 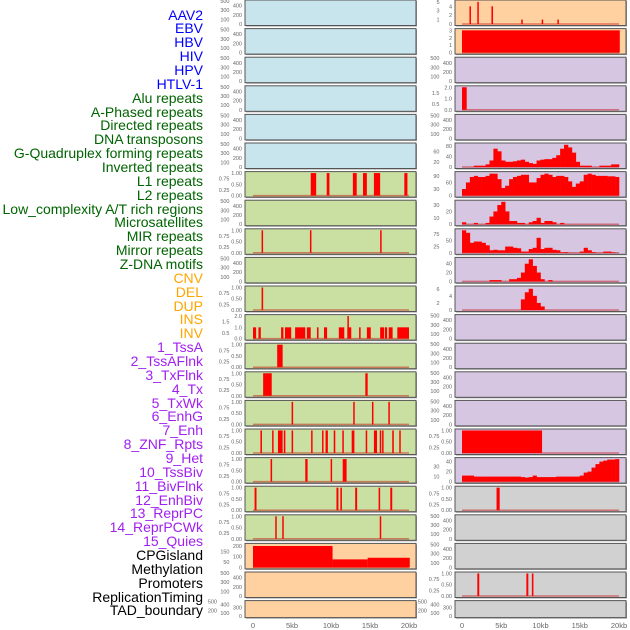 What do you see at coordinates (151, 125) in the screenshot?
I see `track-label: Directed repeats` at bounding box center [151, 125].